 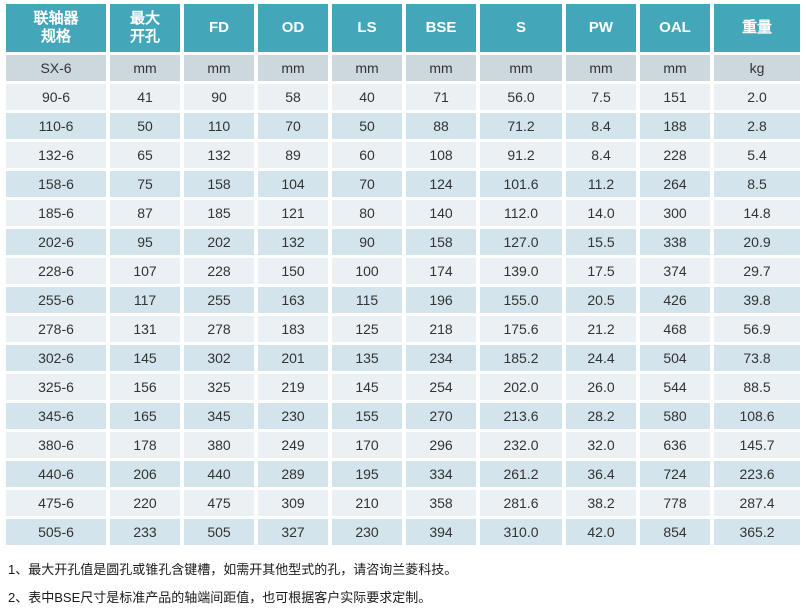 I want to click on table-cell: 234, so click(x=441, y=358).